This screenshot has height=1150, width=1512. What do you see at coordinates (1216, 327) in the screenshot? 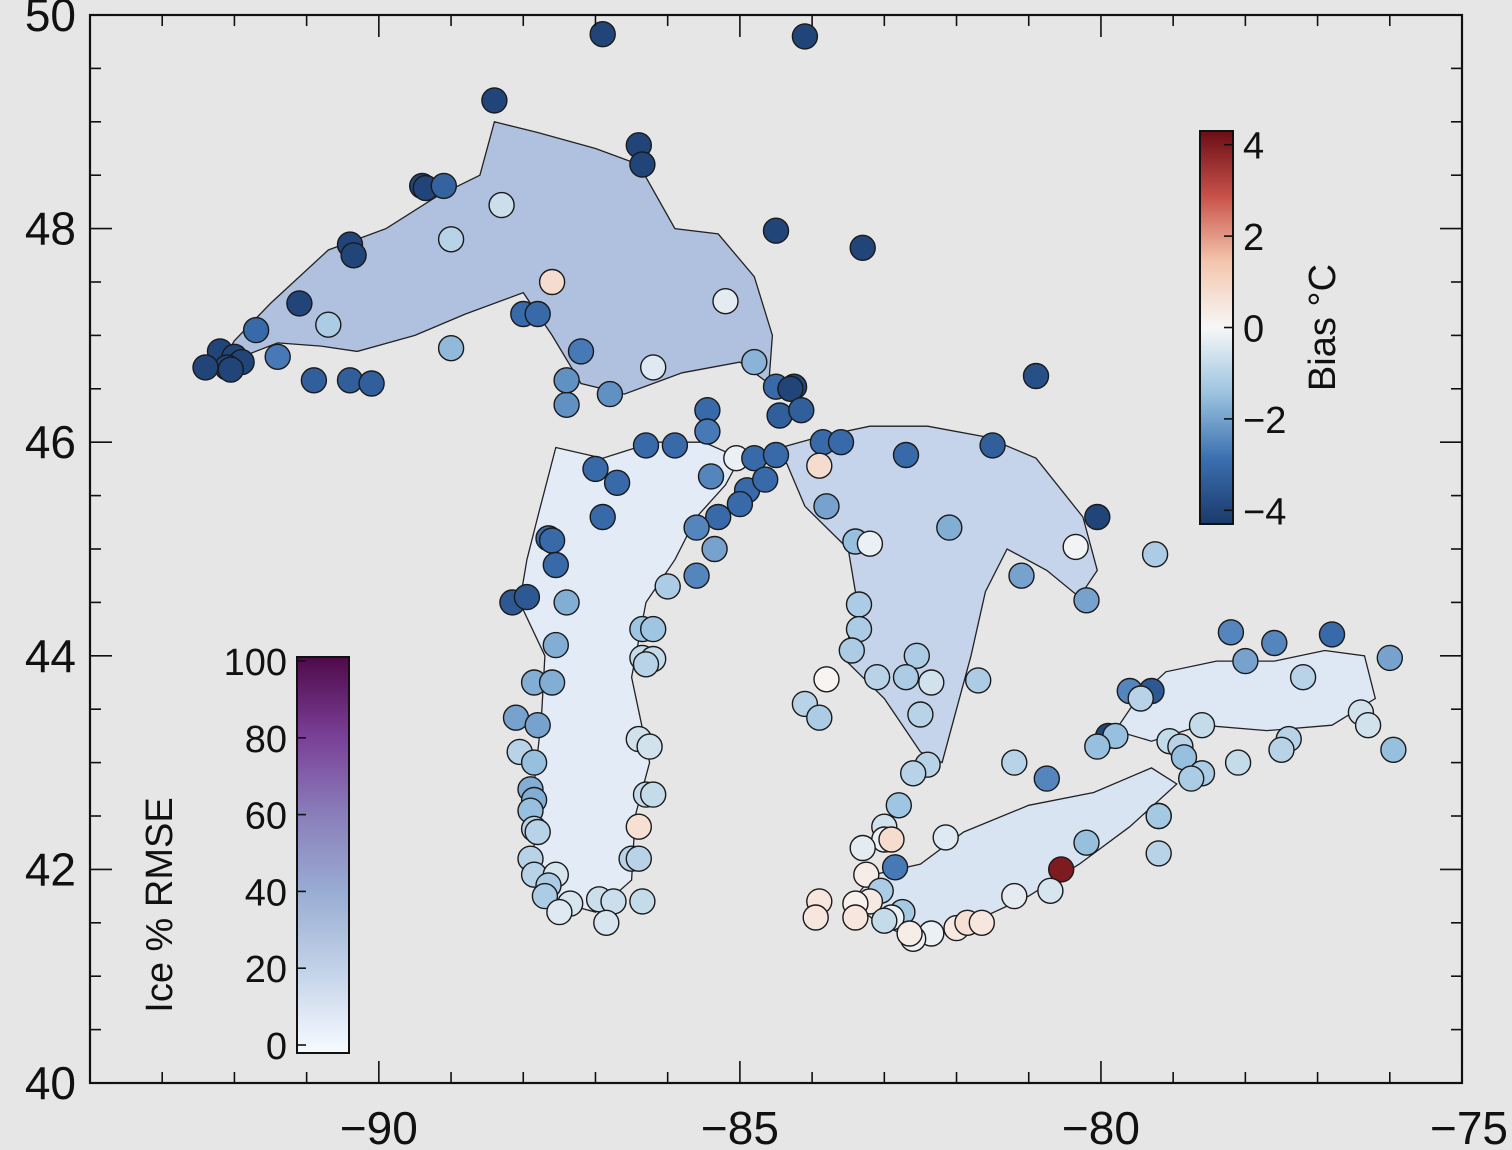
I see `bias-colorbar-gradient` at bounding box center [1216, 327].